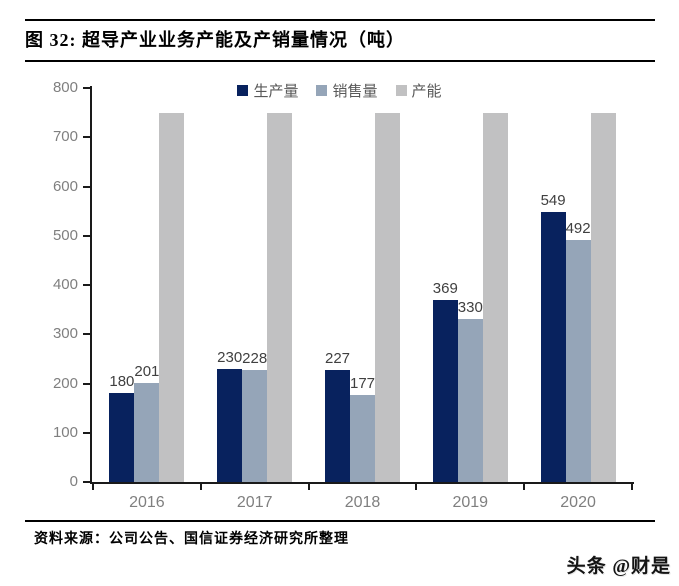  Describe the element at coordinates (172, 297) in the screenshot. I see `bar-capacity-2016` at that location.